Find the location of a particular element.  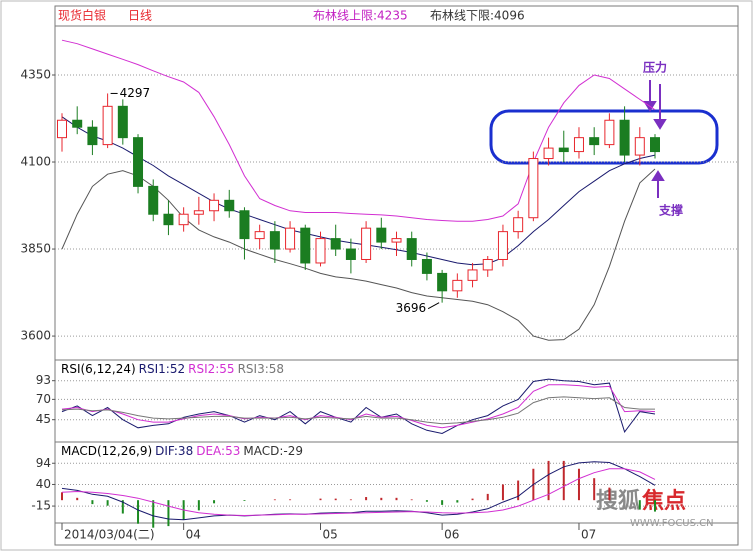

x-axis-bar is located at coordinates (396, 534).